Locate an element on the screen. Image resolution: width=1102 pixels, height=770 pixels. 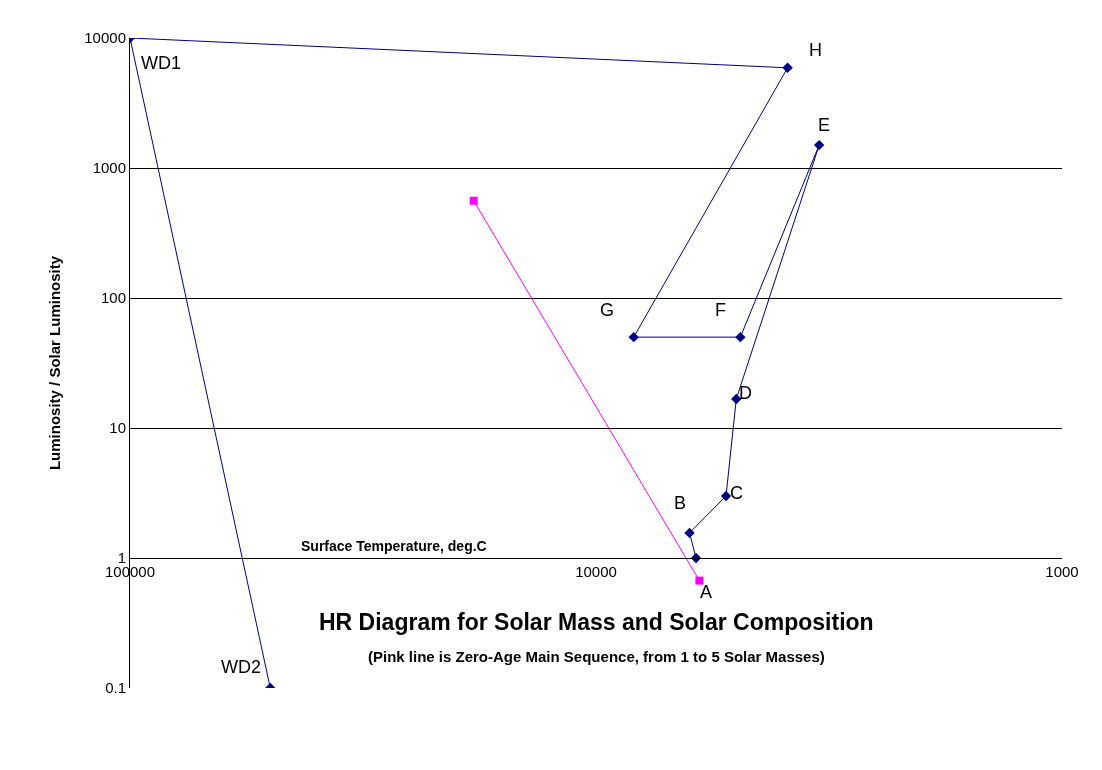
annotation: C is located at coordinates (736, 493).